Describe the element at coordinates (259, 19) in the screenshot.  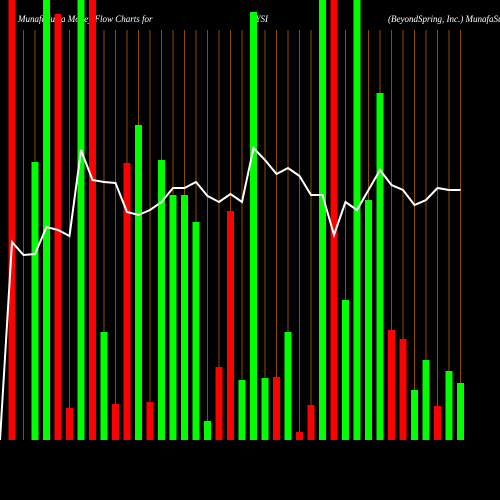
I see `chart-title-symbol: BYSI` at that location.